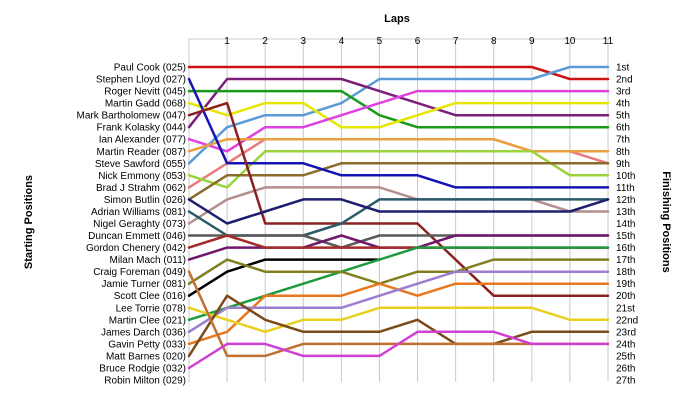 The width and height of the screenshot is (700, 405). What do you see at coordinates (625, 308) in the screenshot?
I see `finishing-position-label: 21st` at bounding box center [625, 308].